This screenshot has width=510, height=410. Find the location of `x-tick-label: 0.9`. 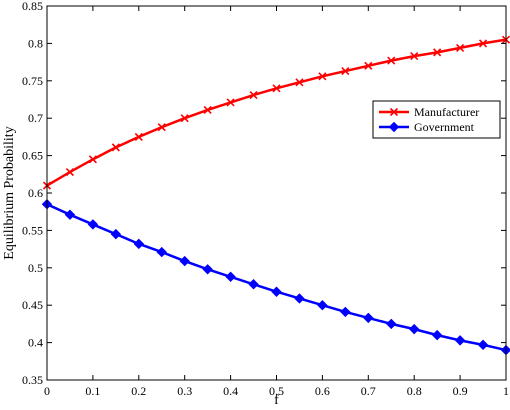

x-tick-label: 0.9 is located at coordinates (460, 391).